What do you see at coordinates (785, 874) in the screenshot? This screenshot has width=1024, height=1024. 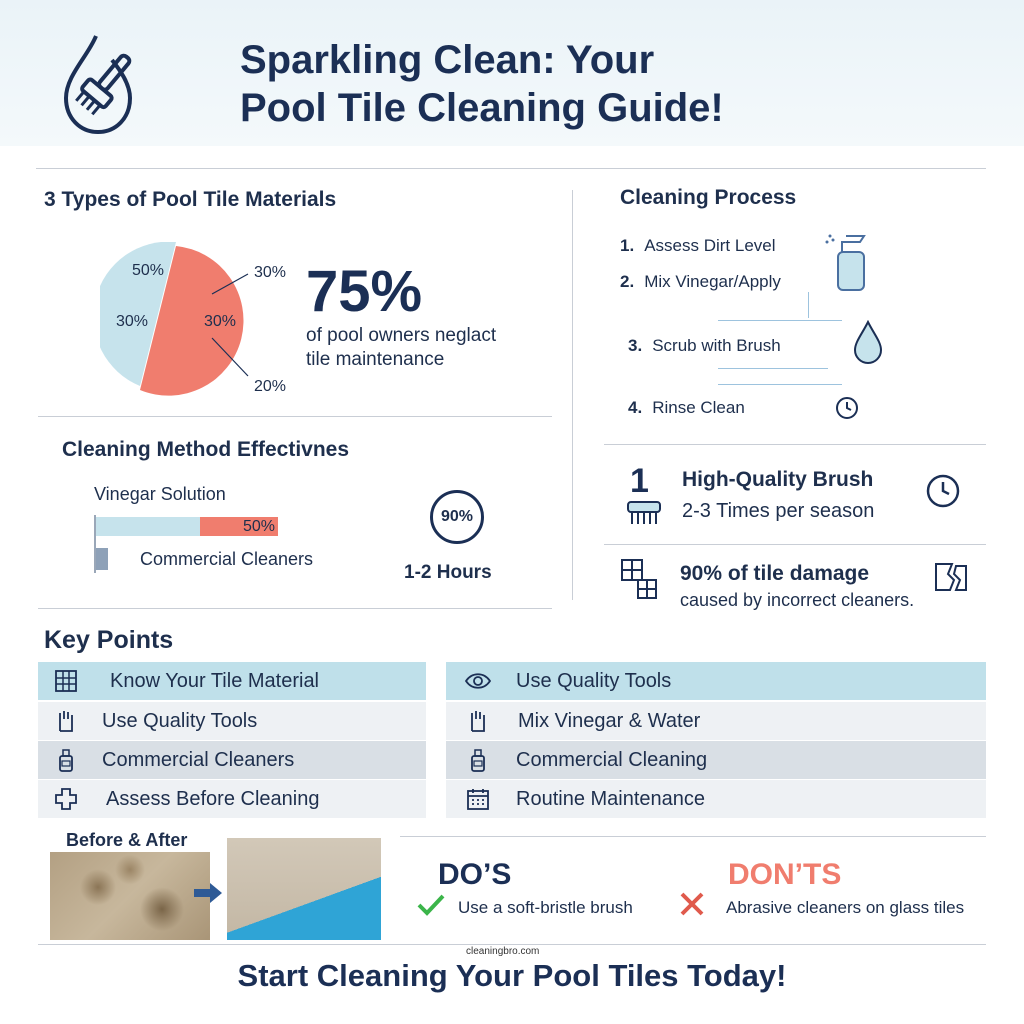 I see `donts-title: DON’TS` at bounding box center [785, 874].